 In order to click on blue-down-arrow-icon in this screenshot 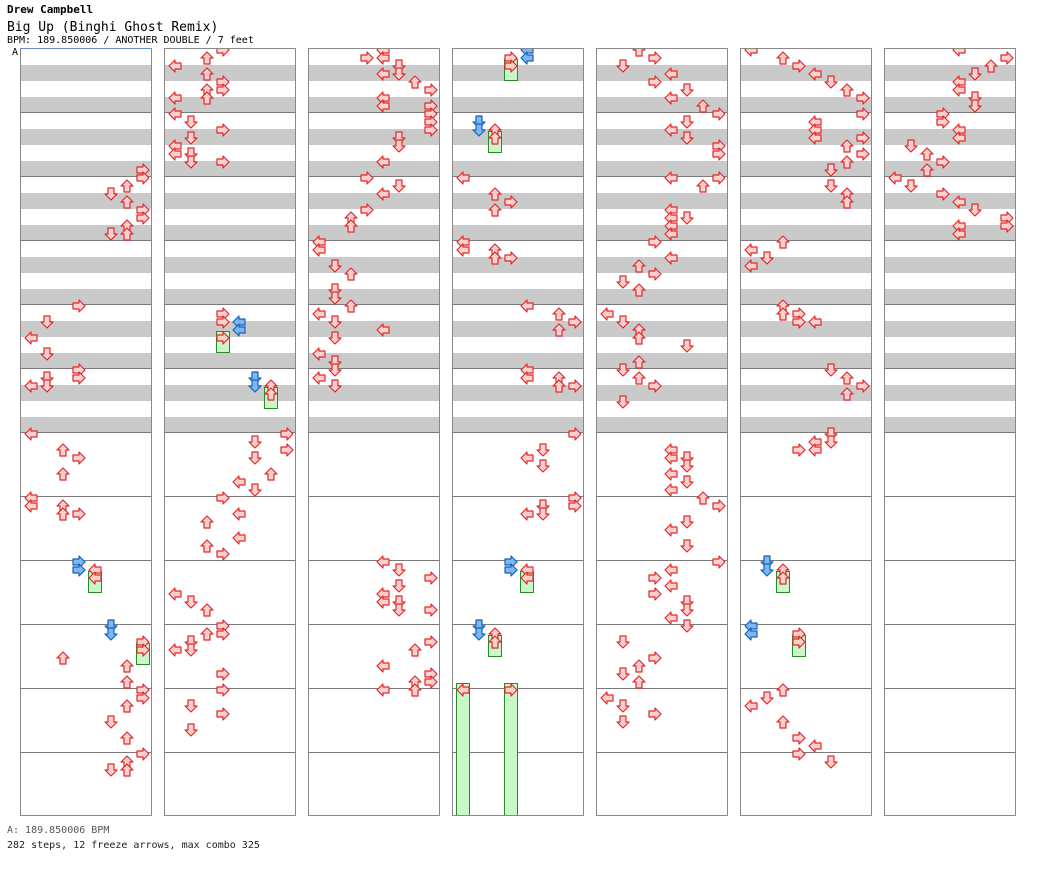, I will do `click(255, 385)`.